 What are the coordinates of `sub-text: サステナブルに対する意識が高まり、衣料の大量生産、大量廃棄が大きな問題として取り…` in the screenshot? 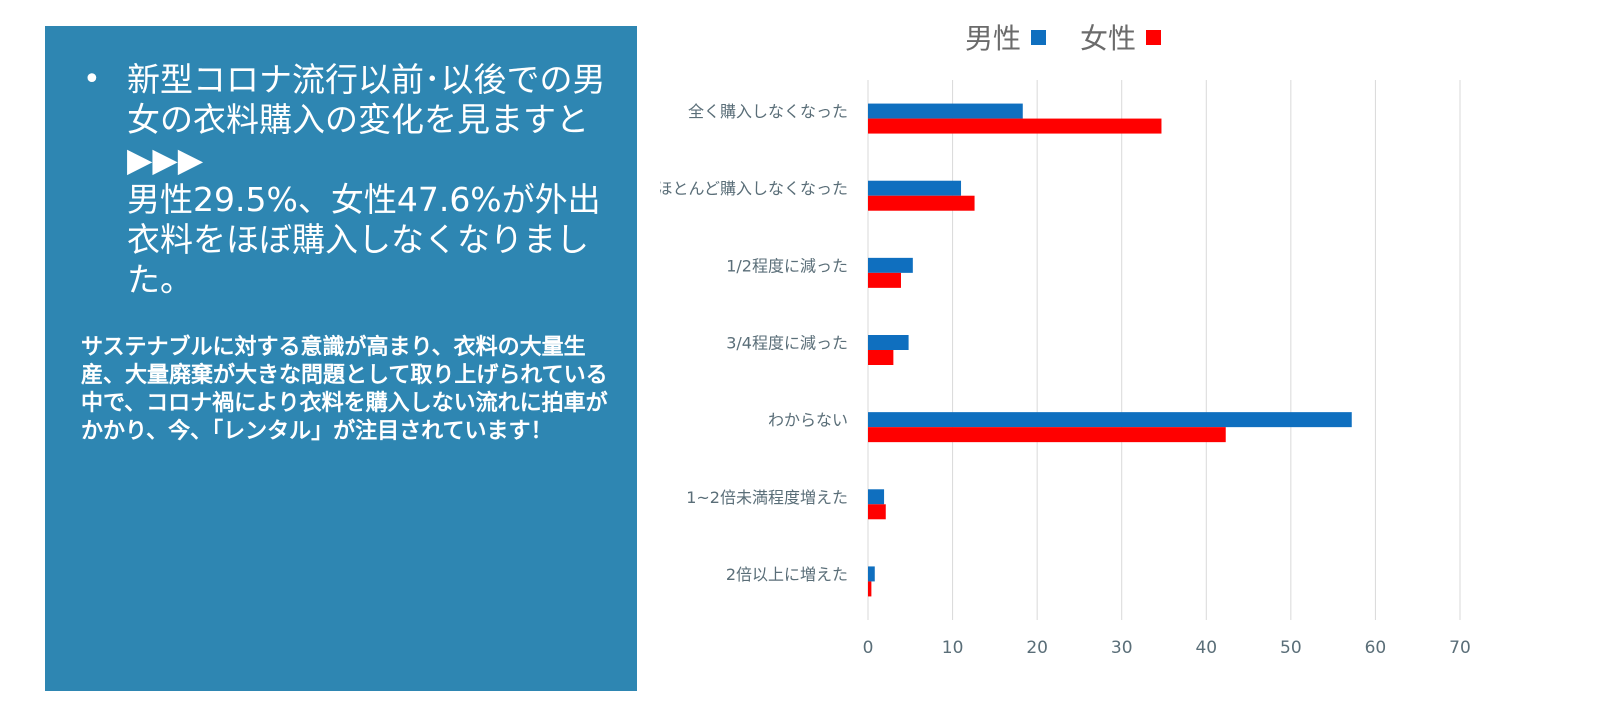 It's located at (344, 389).